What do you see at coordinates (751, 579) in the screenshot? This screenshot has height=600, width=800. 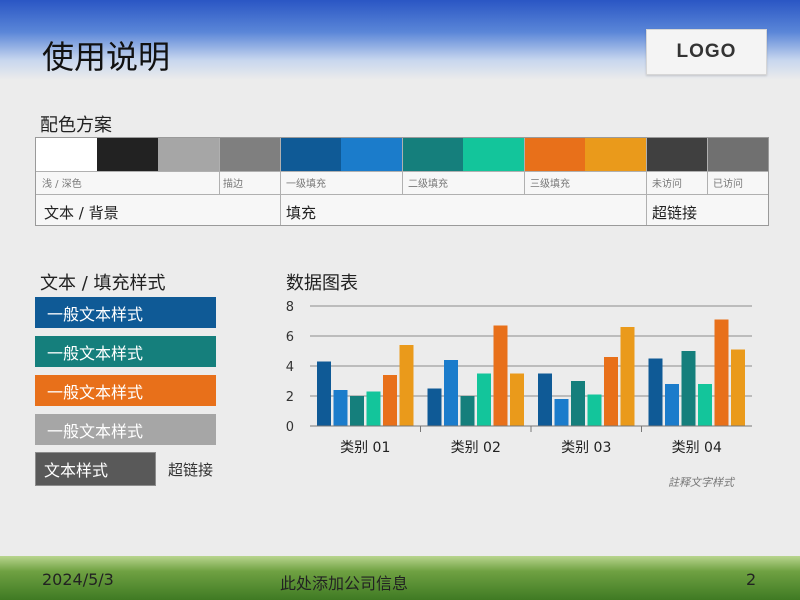 I see `page-number: 2` at bounding box center [751, 579].